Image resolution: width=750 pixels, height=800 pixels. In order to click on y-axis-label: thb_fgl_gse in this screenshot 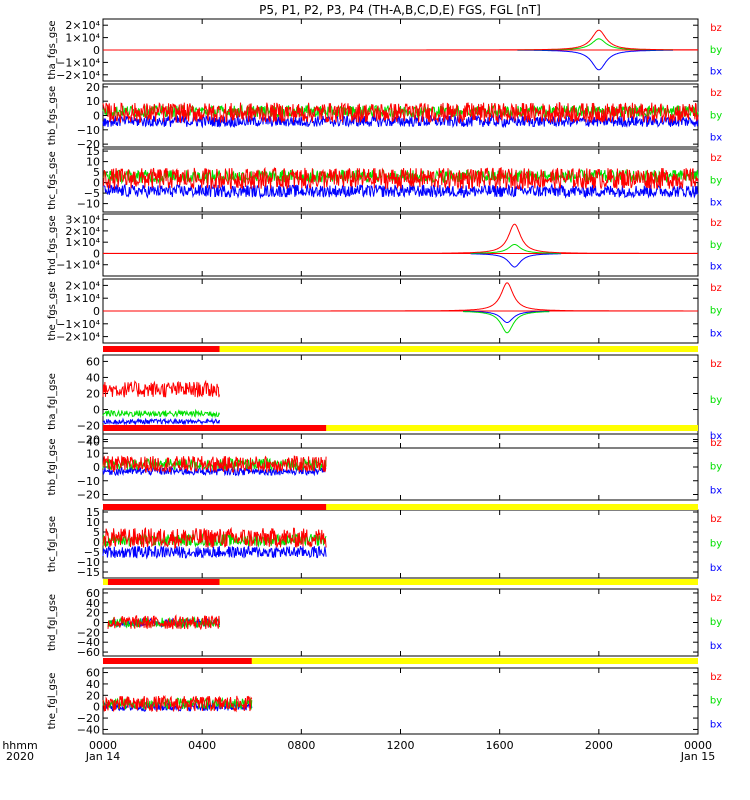, I will do `click(52, 467)`.